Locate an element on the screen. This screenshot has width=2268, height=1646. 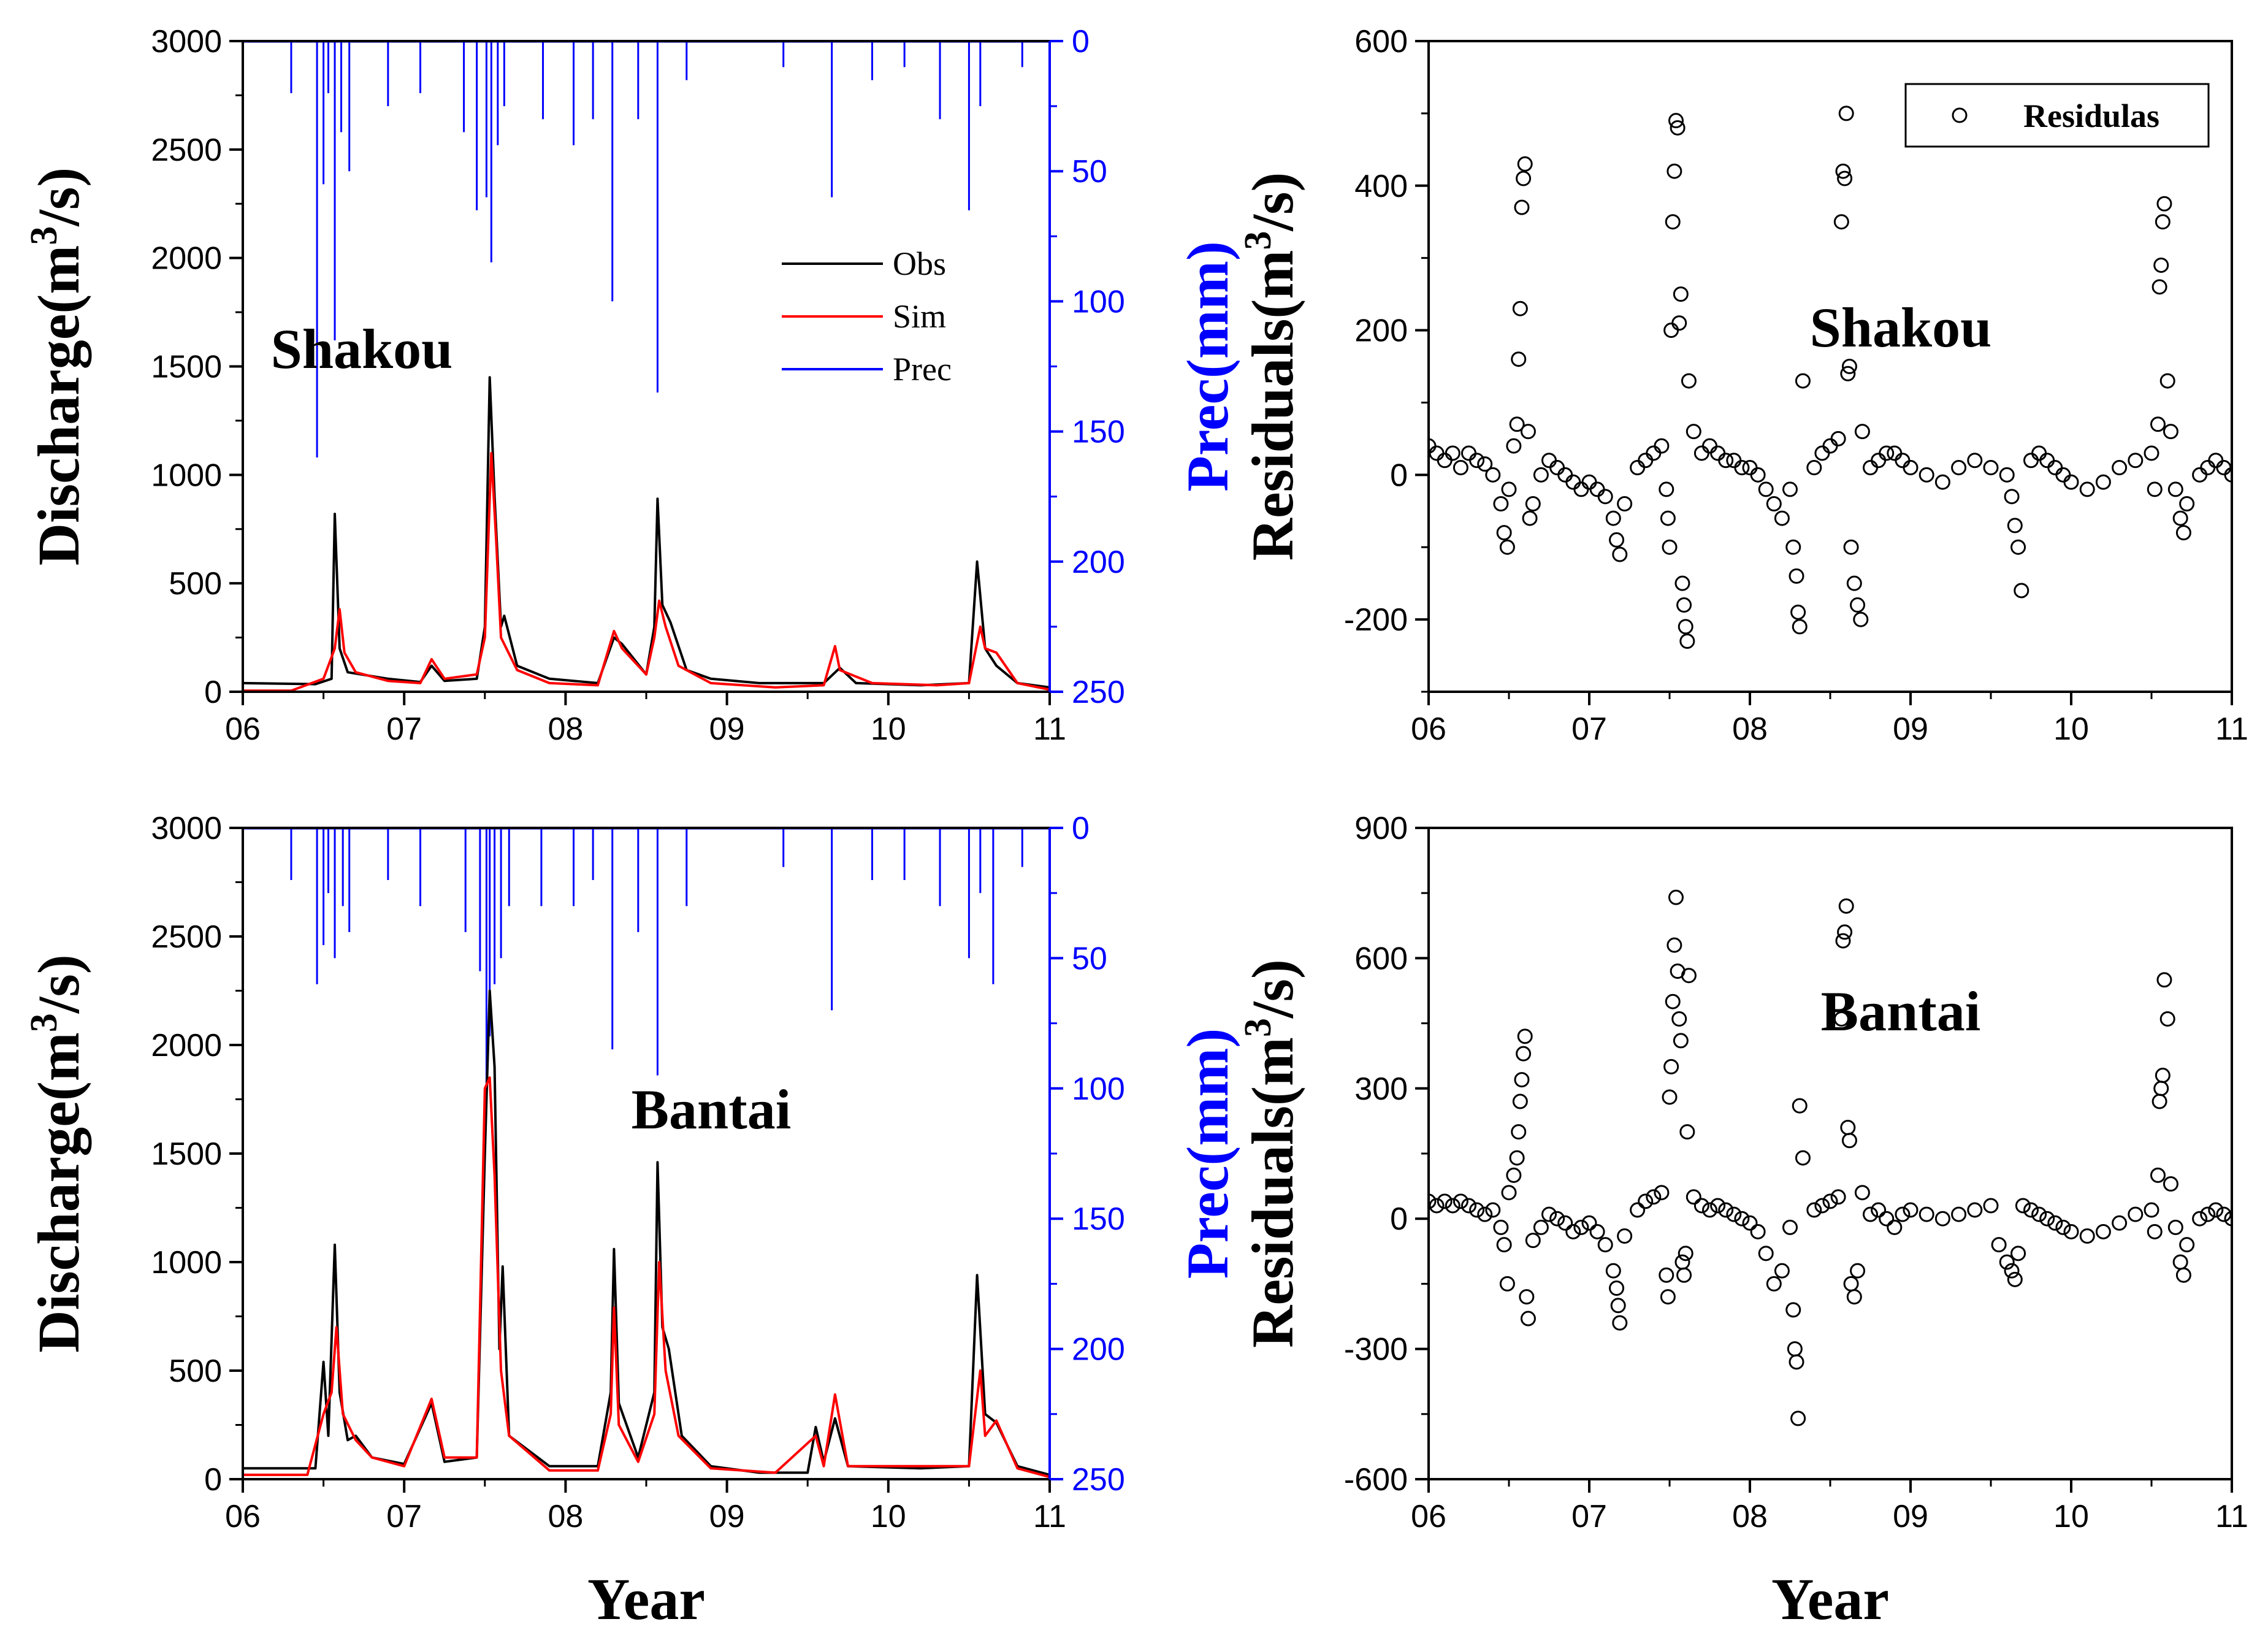
y2-tick-label: 150 is located at coordinates (1098, 1219).